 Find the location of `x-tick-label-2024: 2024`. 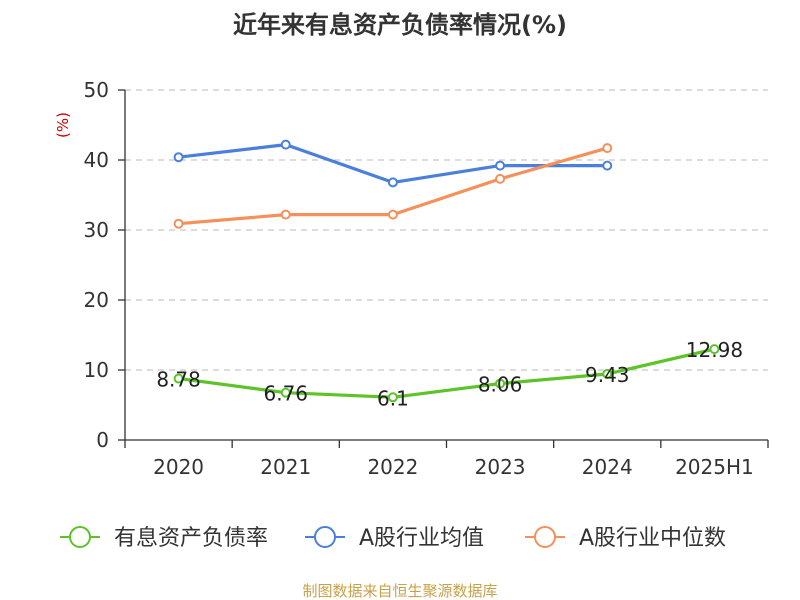

x-tick-label-2024: 2024 is located at coordinates (607, 467).